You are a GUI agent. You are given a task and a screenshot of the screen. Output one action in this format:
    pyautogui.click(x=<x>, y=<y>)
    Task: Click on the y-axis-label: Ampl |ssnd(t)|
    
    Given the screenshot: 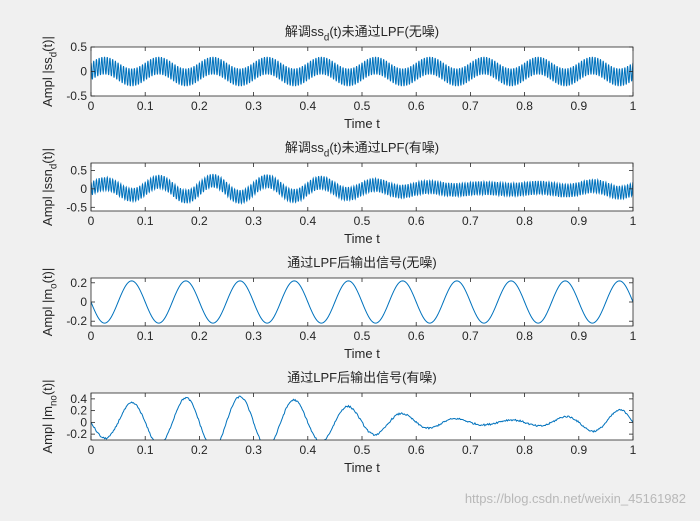 What is the action you would take?
    pyautogui.click(x=50, y=187)
    